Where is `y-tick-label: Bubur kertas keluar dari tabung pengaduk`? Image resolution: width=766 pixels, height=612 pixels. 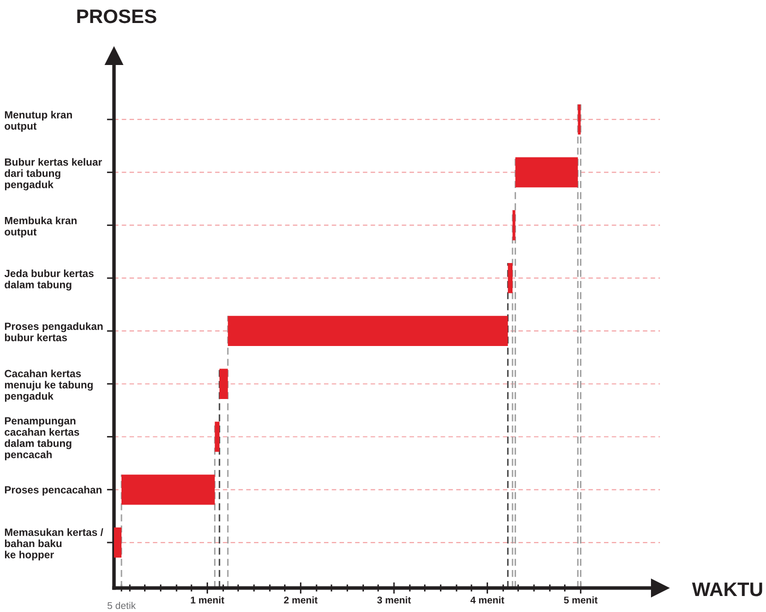
y-tick-label: Bubur kertas keluar dari tabung pengaduk is located at coordinates (53, 174).